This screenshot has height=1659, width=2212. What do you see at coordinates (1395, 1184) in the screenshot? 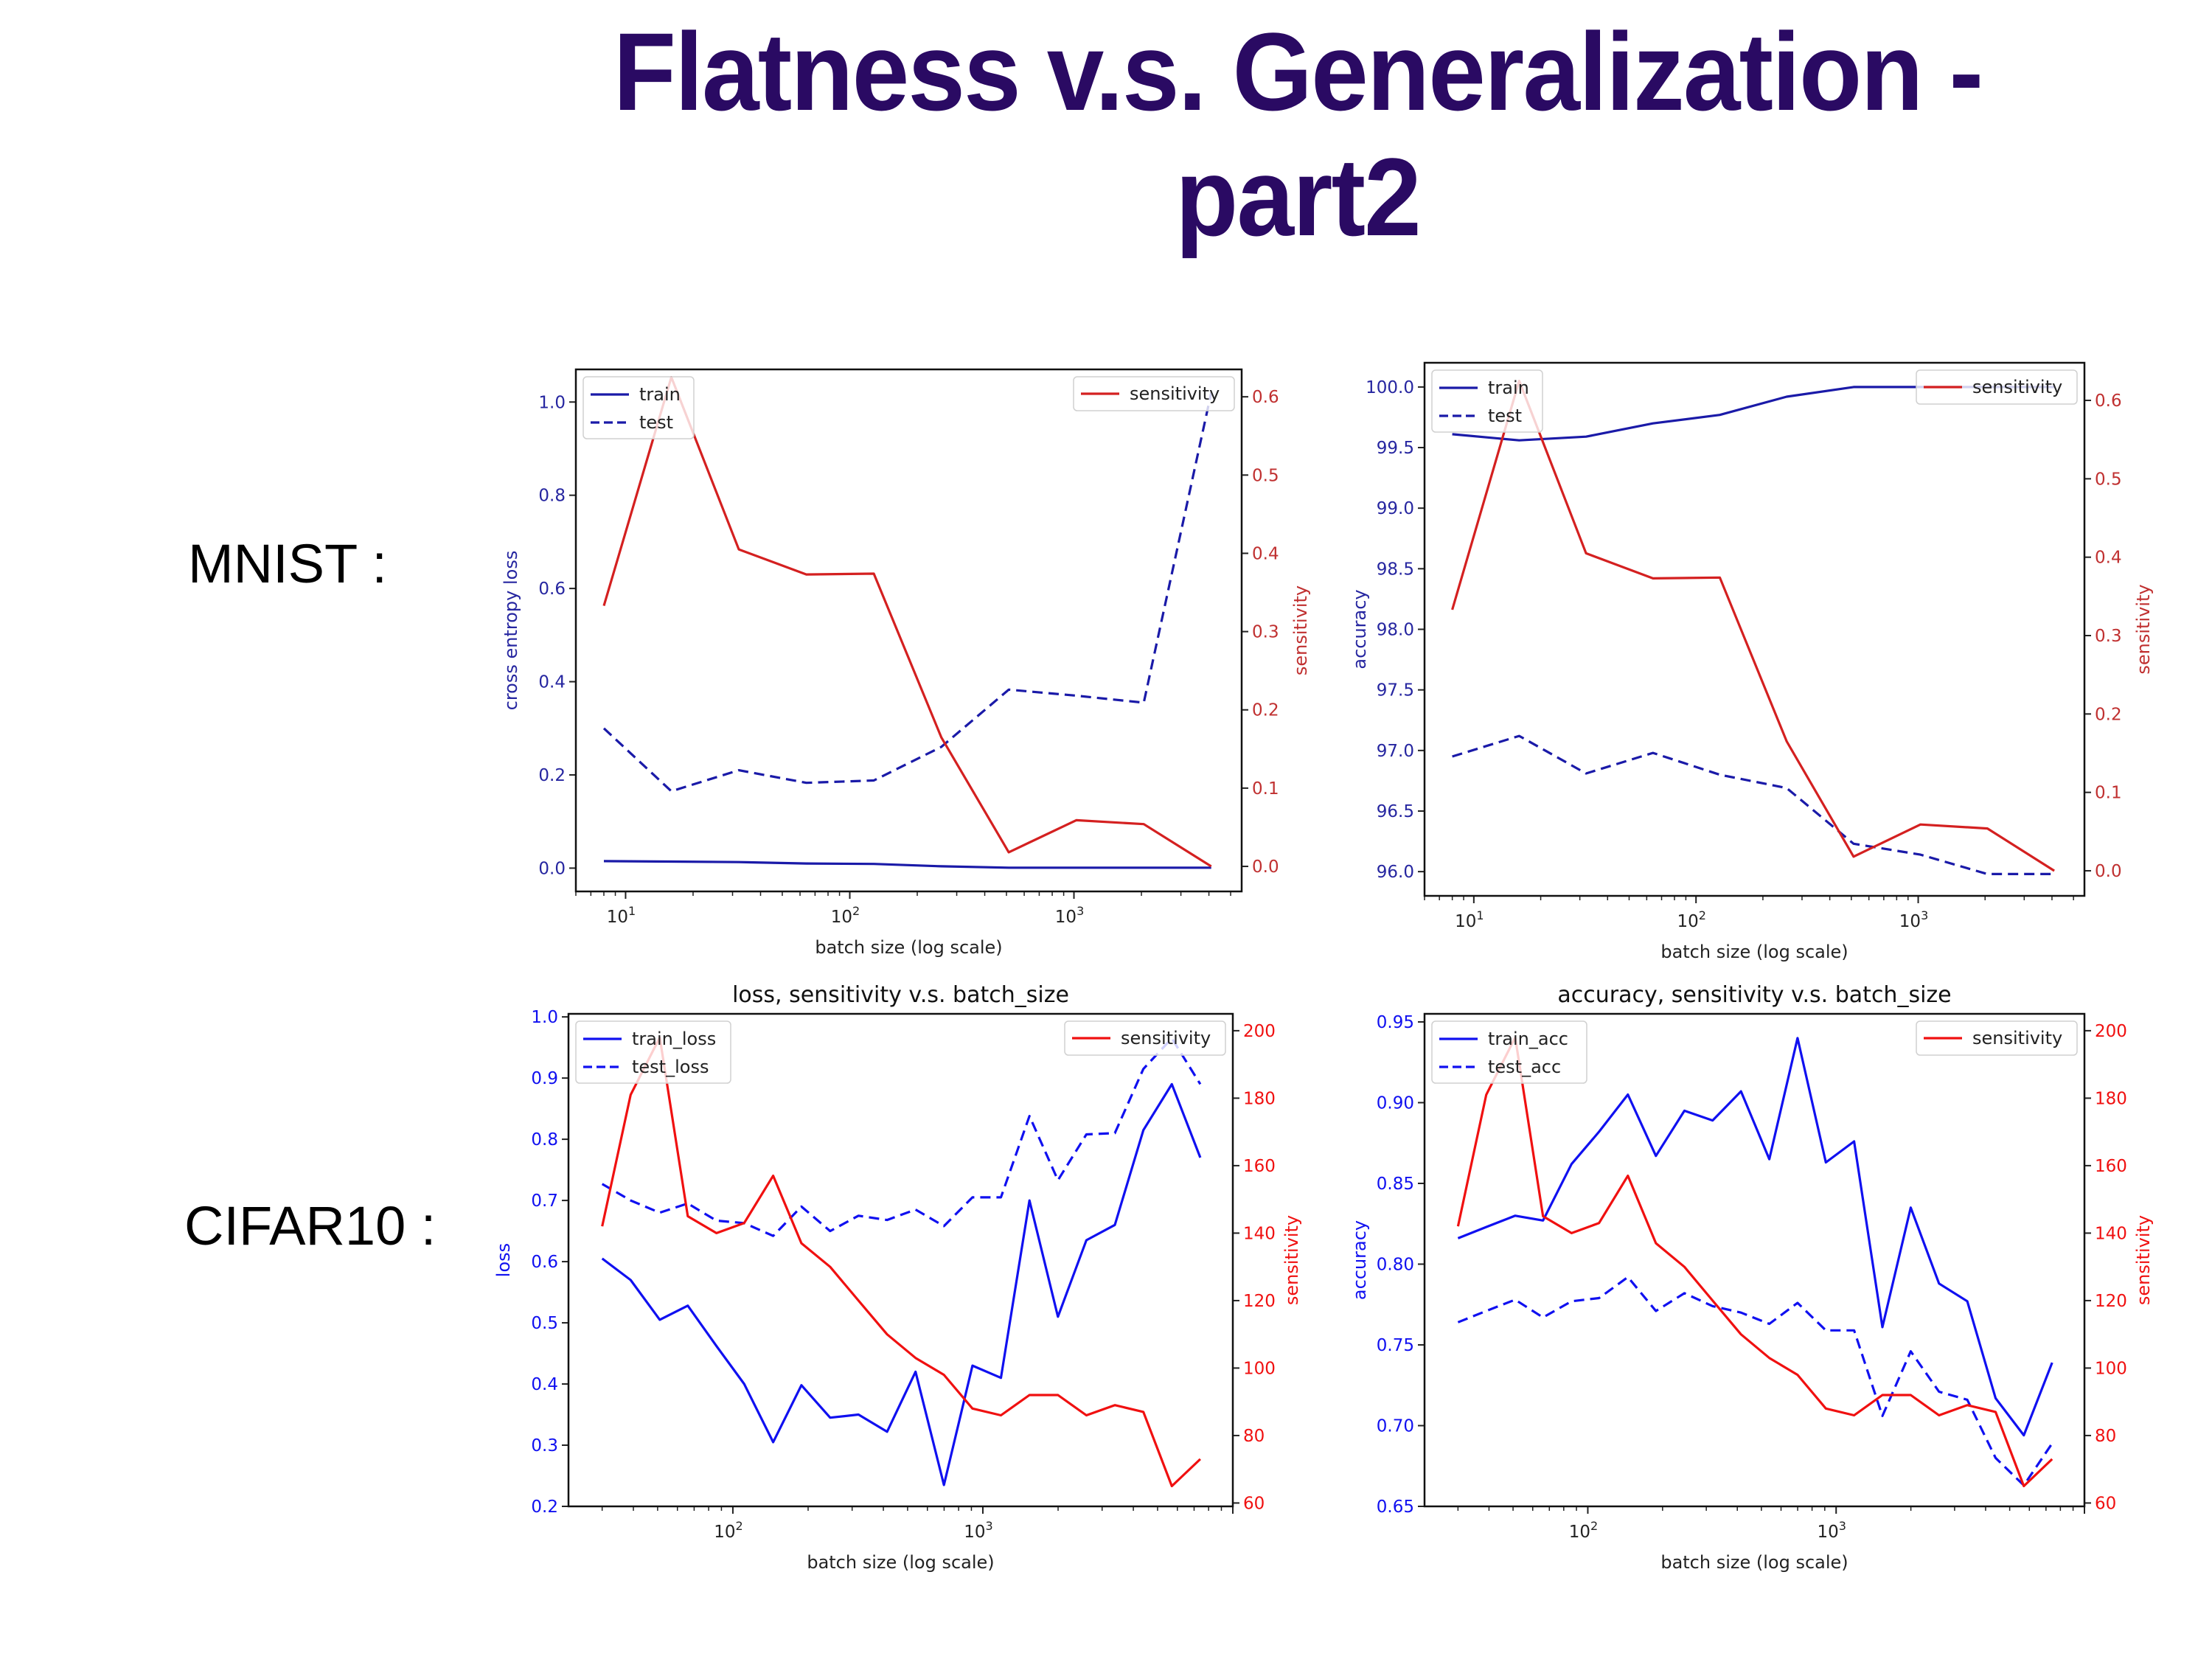
I see `y-tick-label: 0.85` at bounding box center [1395, 1184].